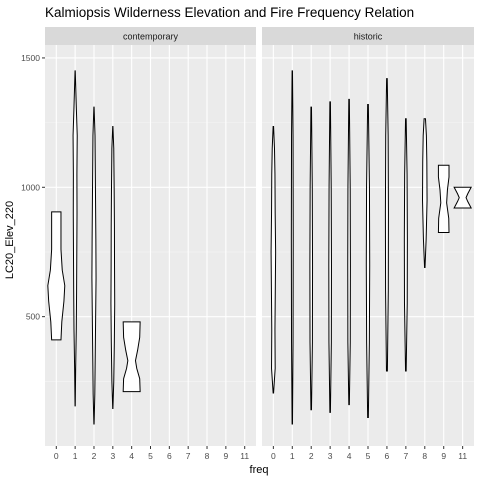 This screenshot has height=480, width=480. Describe the element at coordinates (259, 470) in the screenshot. I see `x-axis-title: freq` at that location.